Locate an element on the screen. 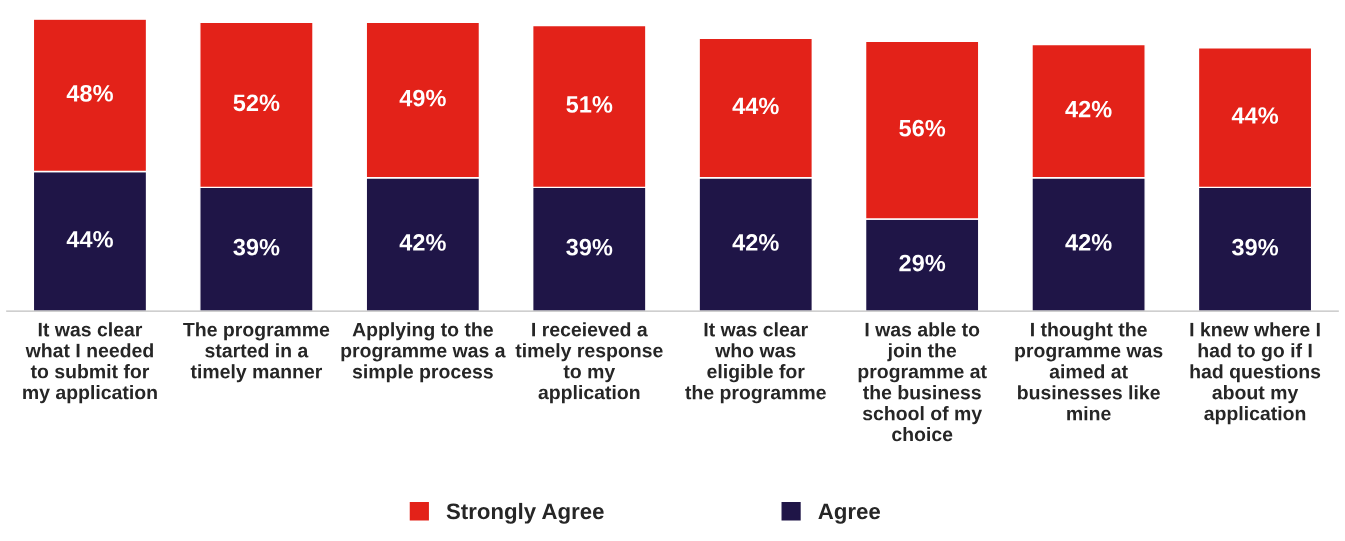 The width and height of the screenshot is (1345, 541). data-label: 56% is located at coordinates (922, 128).